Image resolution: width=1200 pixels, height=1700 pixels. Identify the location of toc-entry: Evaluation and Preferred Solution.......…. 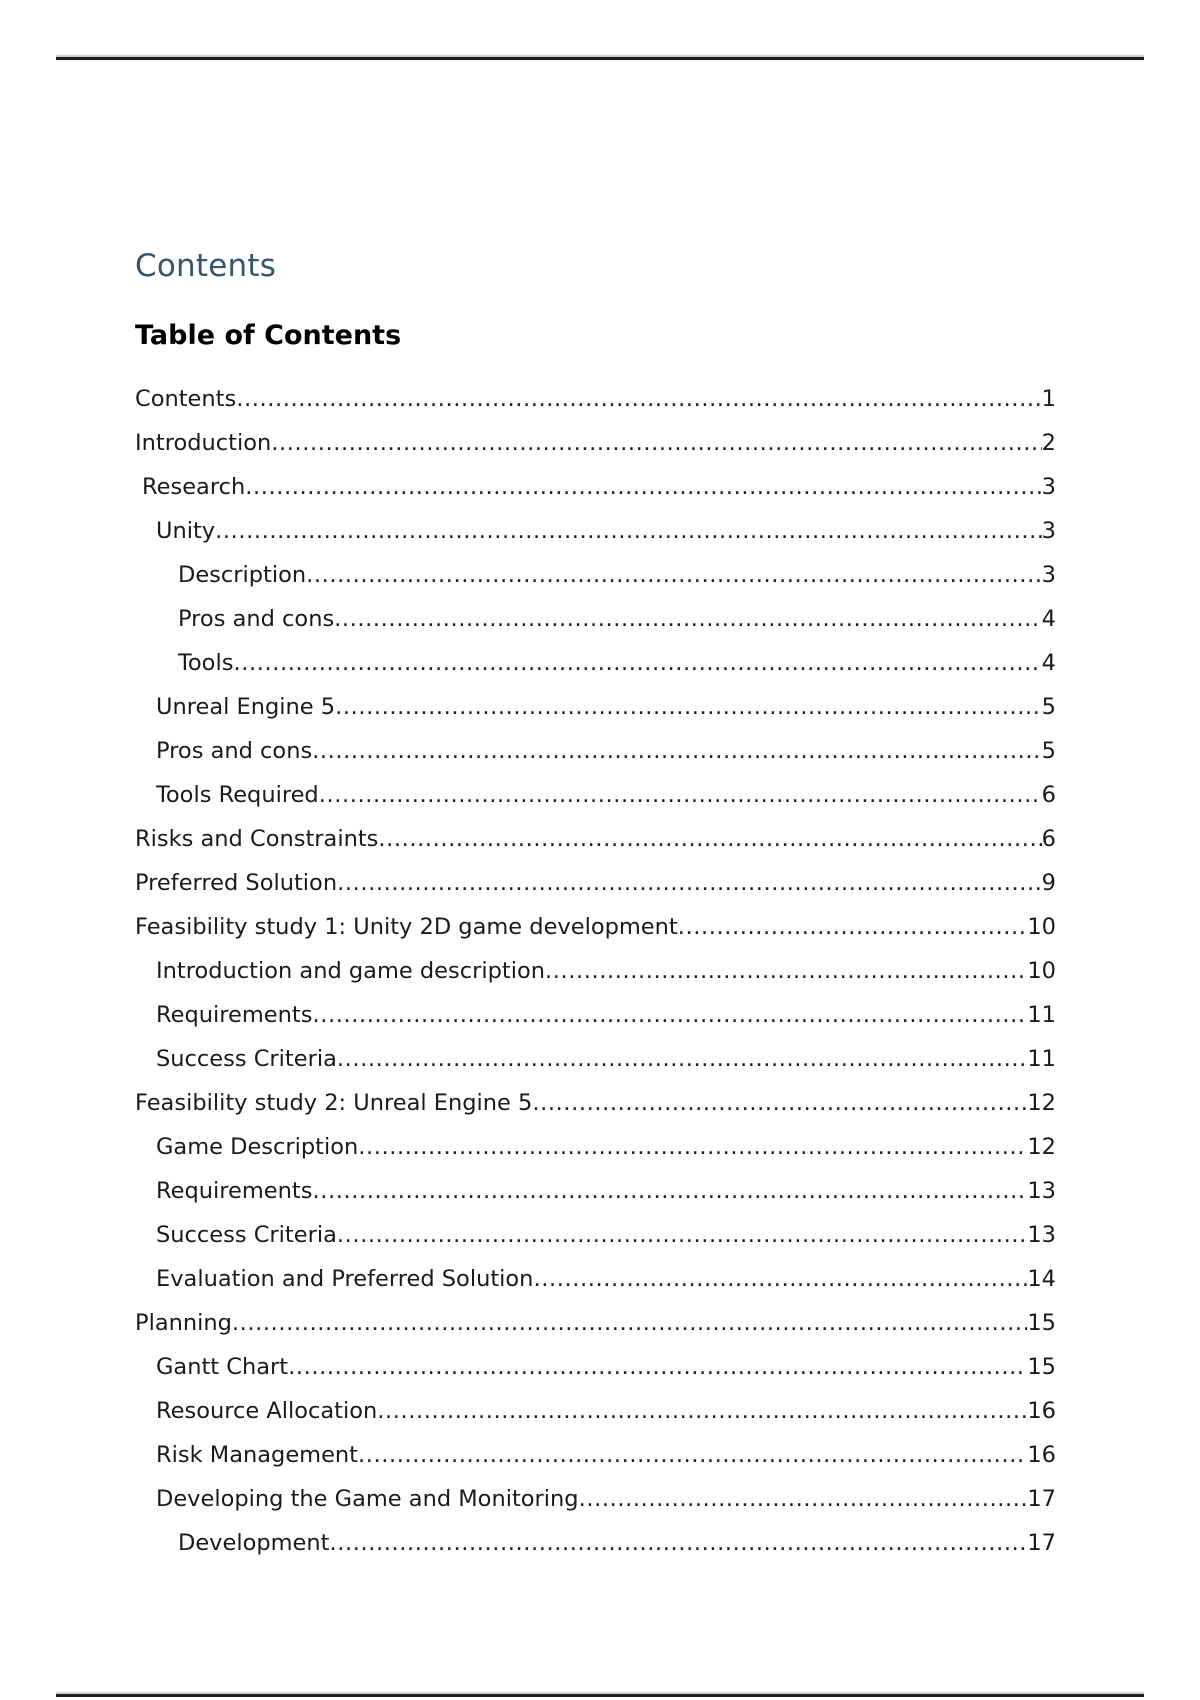
(595, 1279).